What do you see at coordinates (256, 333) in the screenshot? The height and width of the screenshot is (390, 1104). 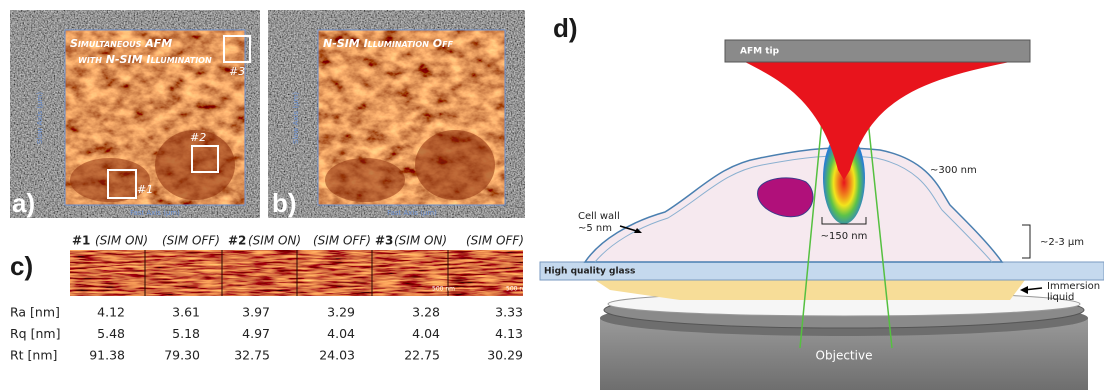 I see `cell-value: 4.97` at bounding box center [256, 333].